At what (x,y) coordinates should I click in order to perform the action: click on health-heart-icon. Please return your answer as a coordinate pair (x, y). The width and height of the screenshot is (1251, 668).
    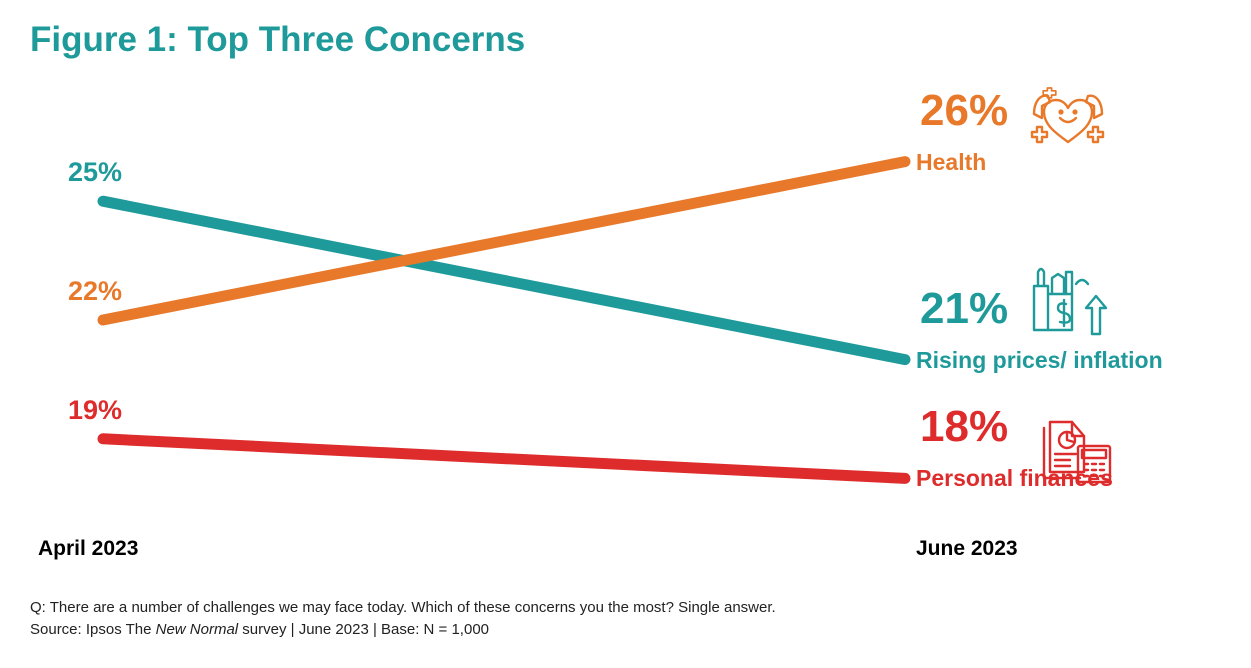
    Looking at the image, I should click on (1067, 115).